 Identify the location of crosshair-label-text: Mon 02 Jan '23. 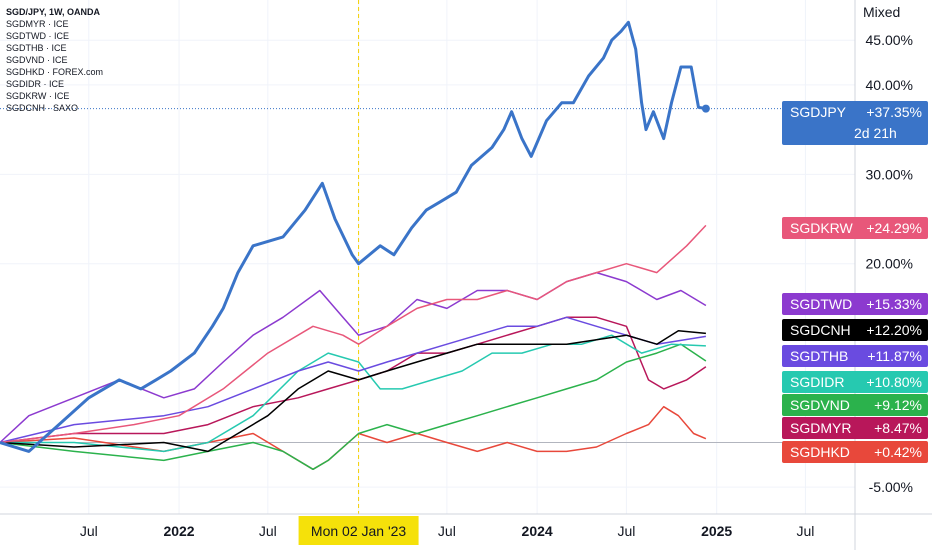
(359, 531).